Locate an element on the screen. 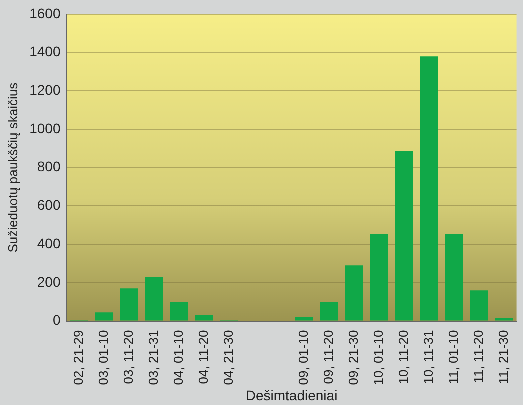 The height and width of the screenshot is (405, 523). x-axis-title: Dešimtadieniai is located at coordinates (292, 395).